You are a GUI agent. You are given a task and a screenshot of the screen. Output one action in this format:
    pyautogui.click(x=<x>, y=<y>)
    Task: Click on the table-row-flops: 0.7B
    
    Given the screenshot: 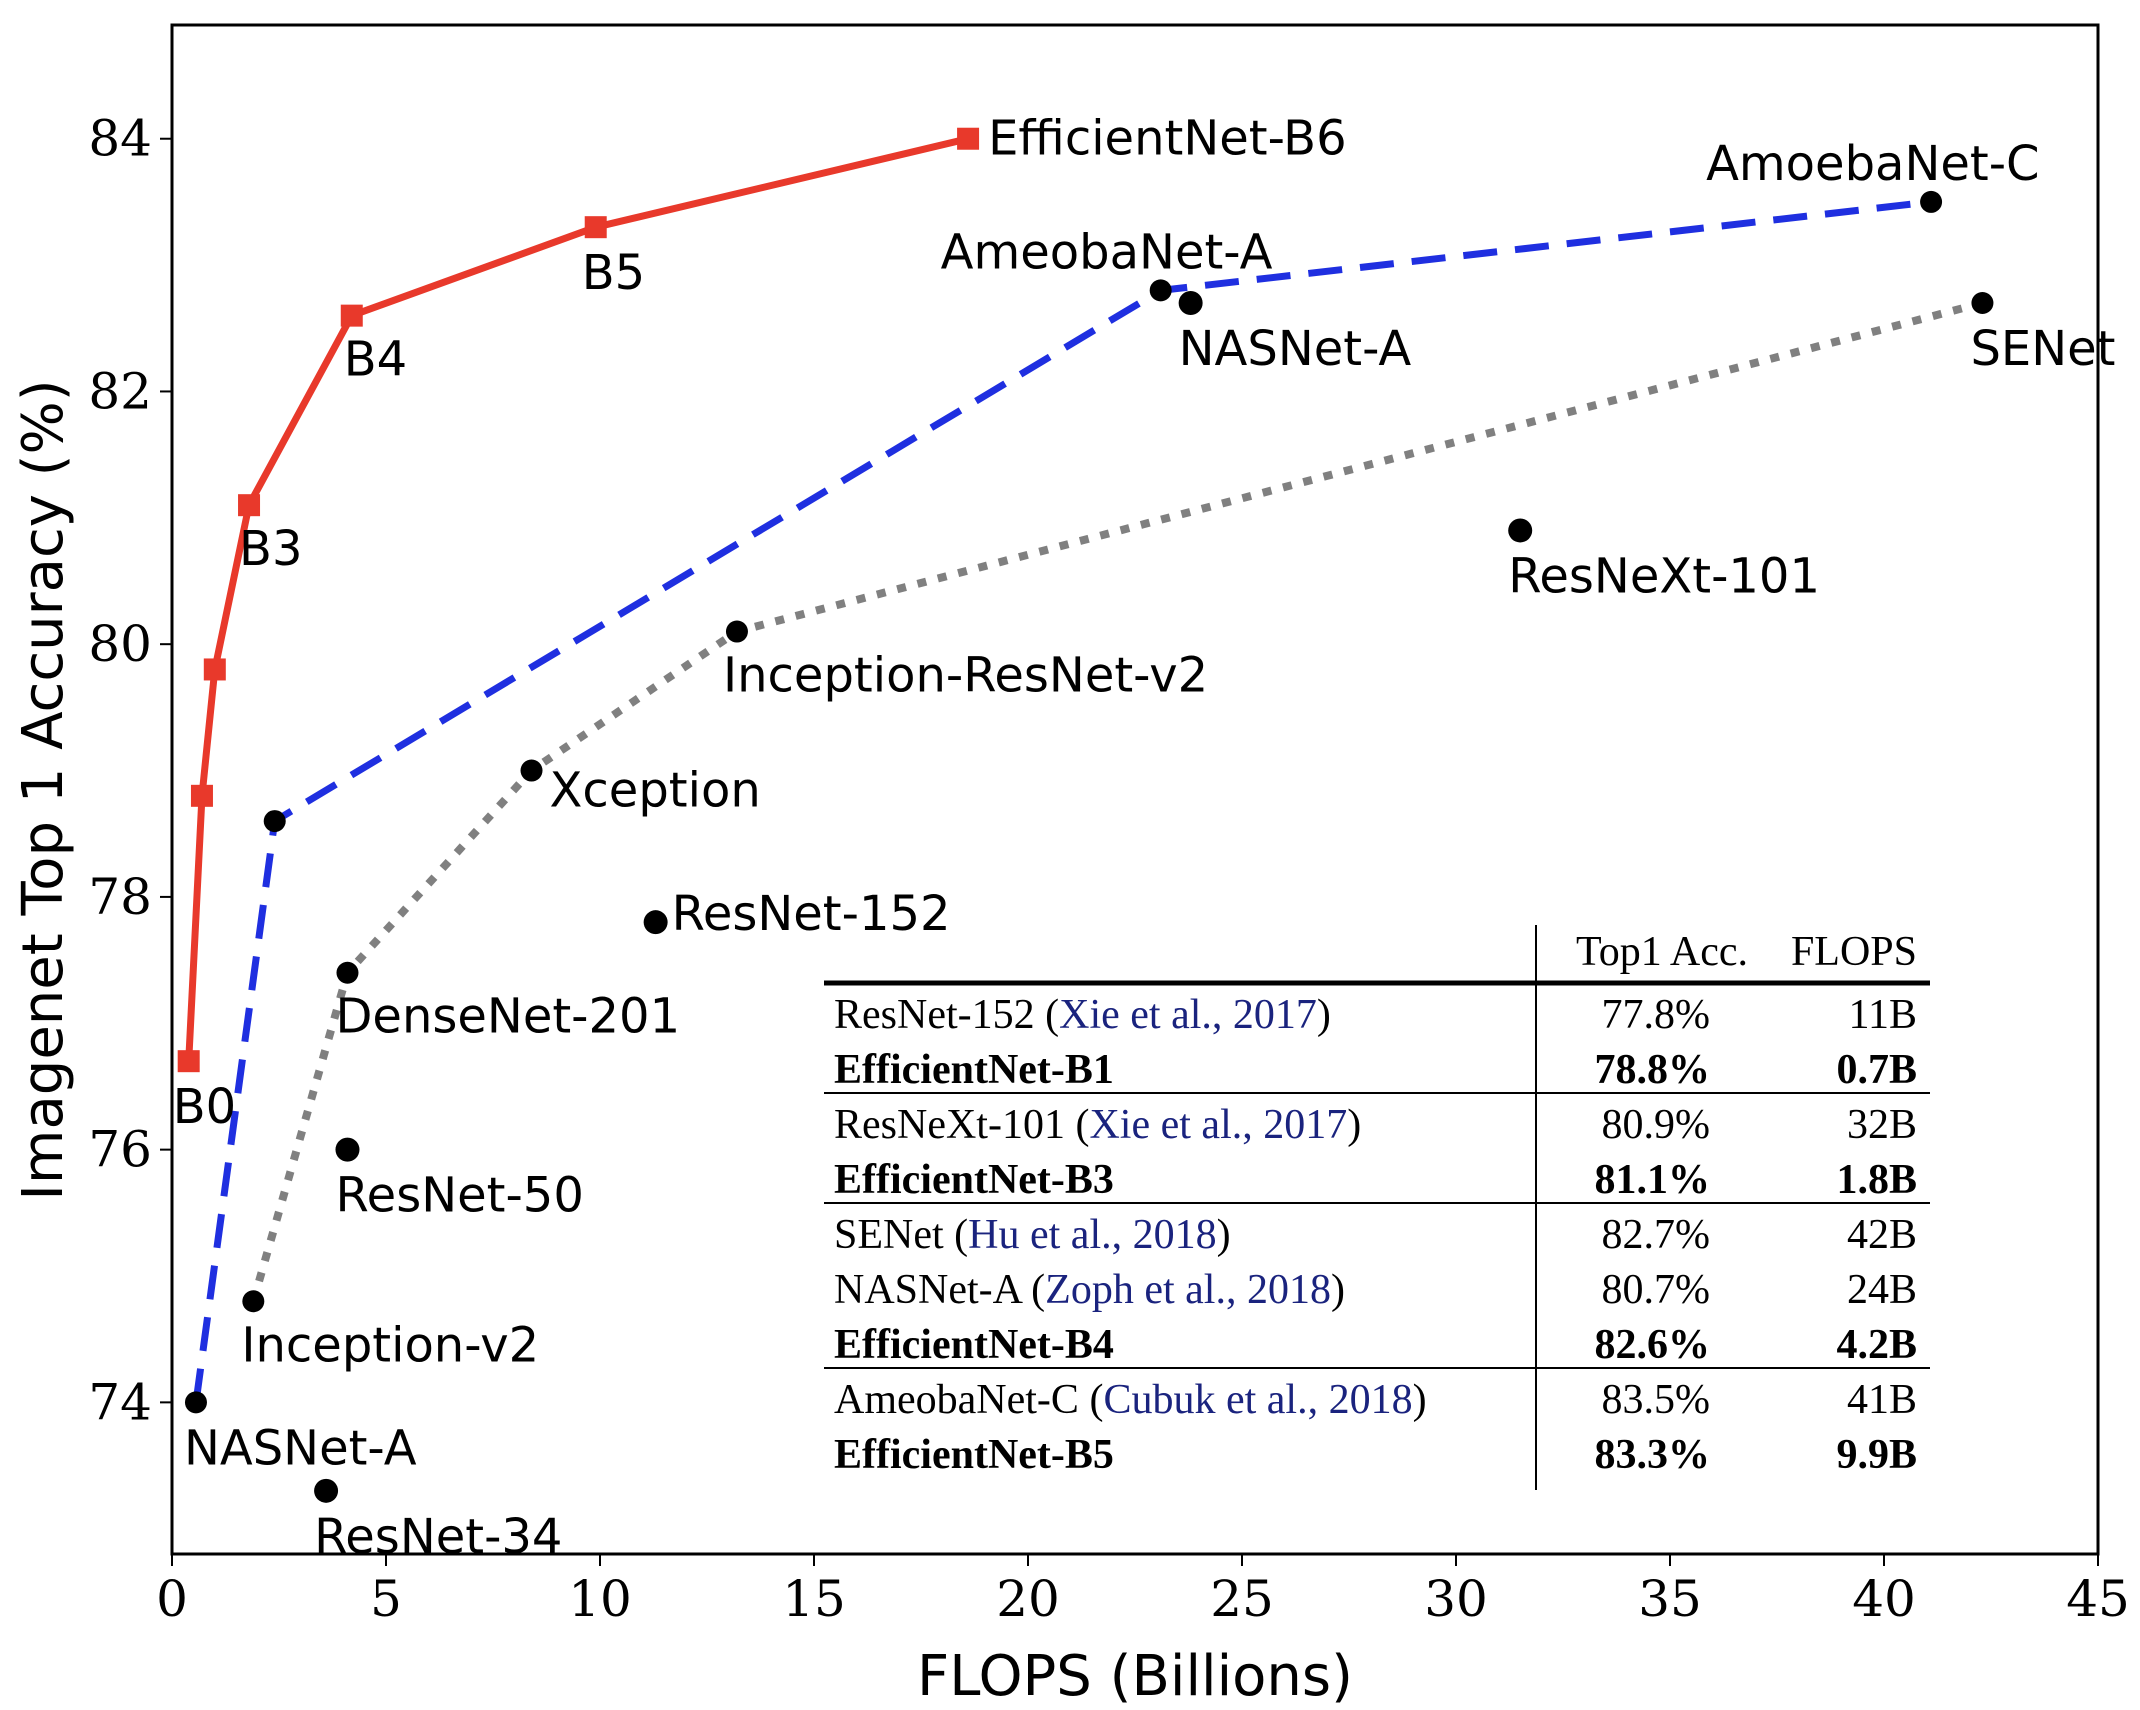 What is the action you would take?
    pyautogui.click(x=1876, y=1070)
    